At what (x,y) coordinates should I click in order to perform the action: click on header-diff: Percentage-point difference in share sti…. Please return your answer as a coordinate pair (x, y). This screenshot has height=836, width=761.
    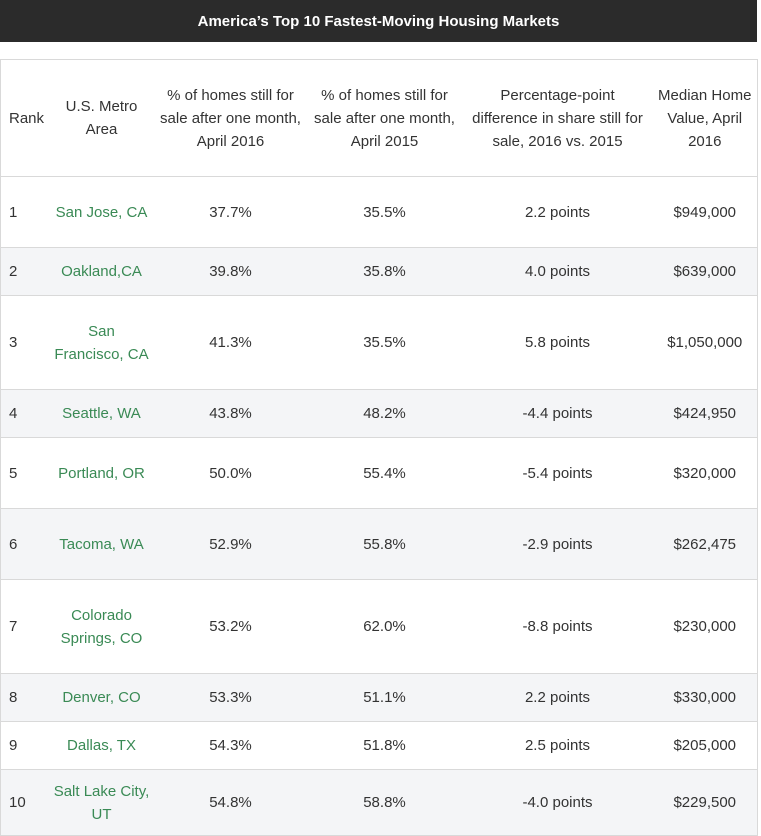
    Looking at the image, I should click on (557, 118).